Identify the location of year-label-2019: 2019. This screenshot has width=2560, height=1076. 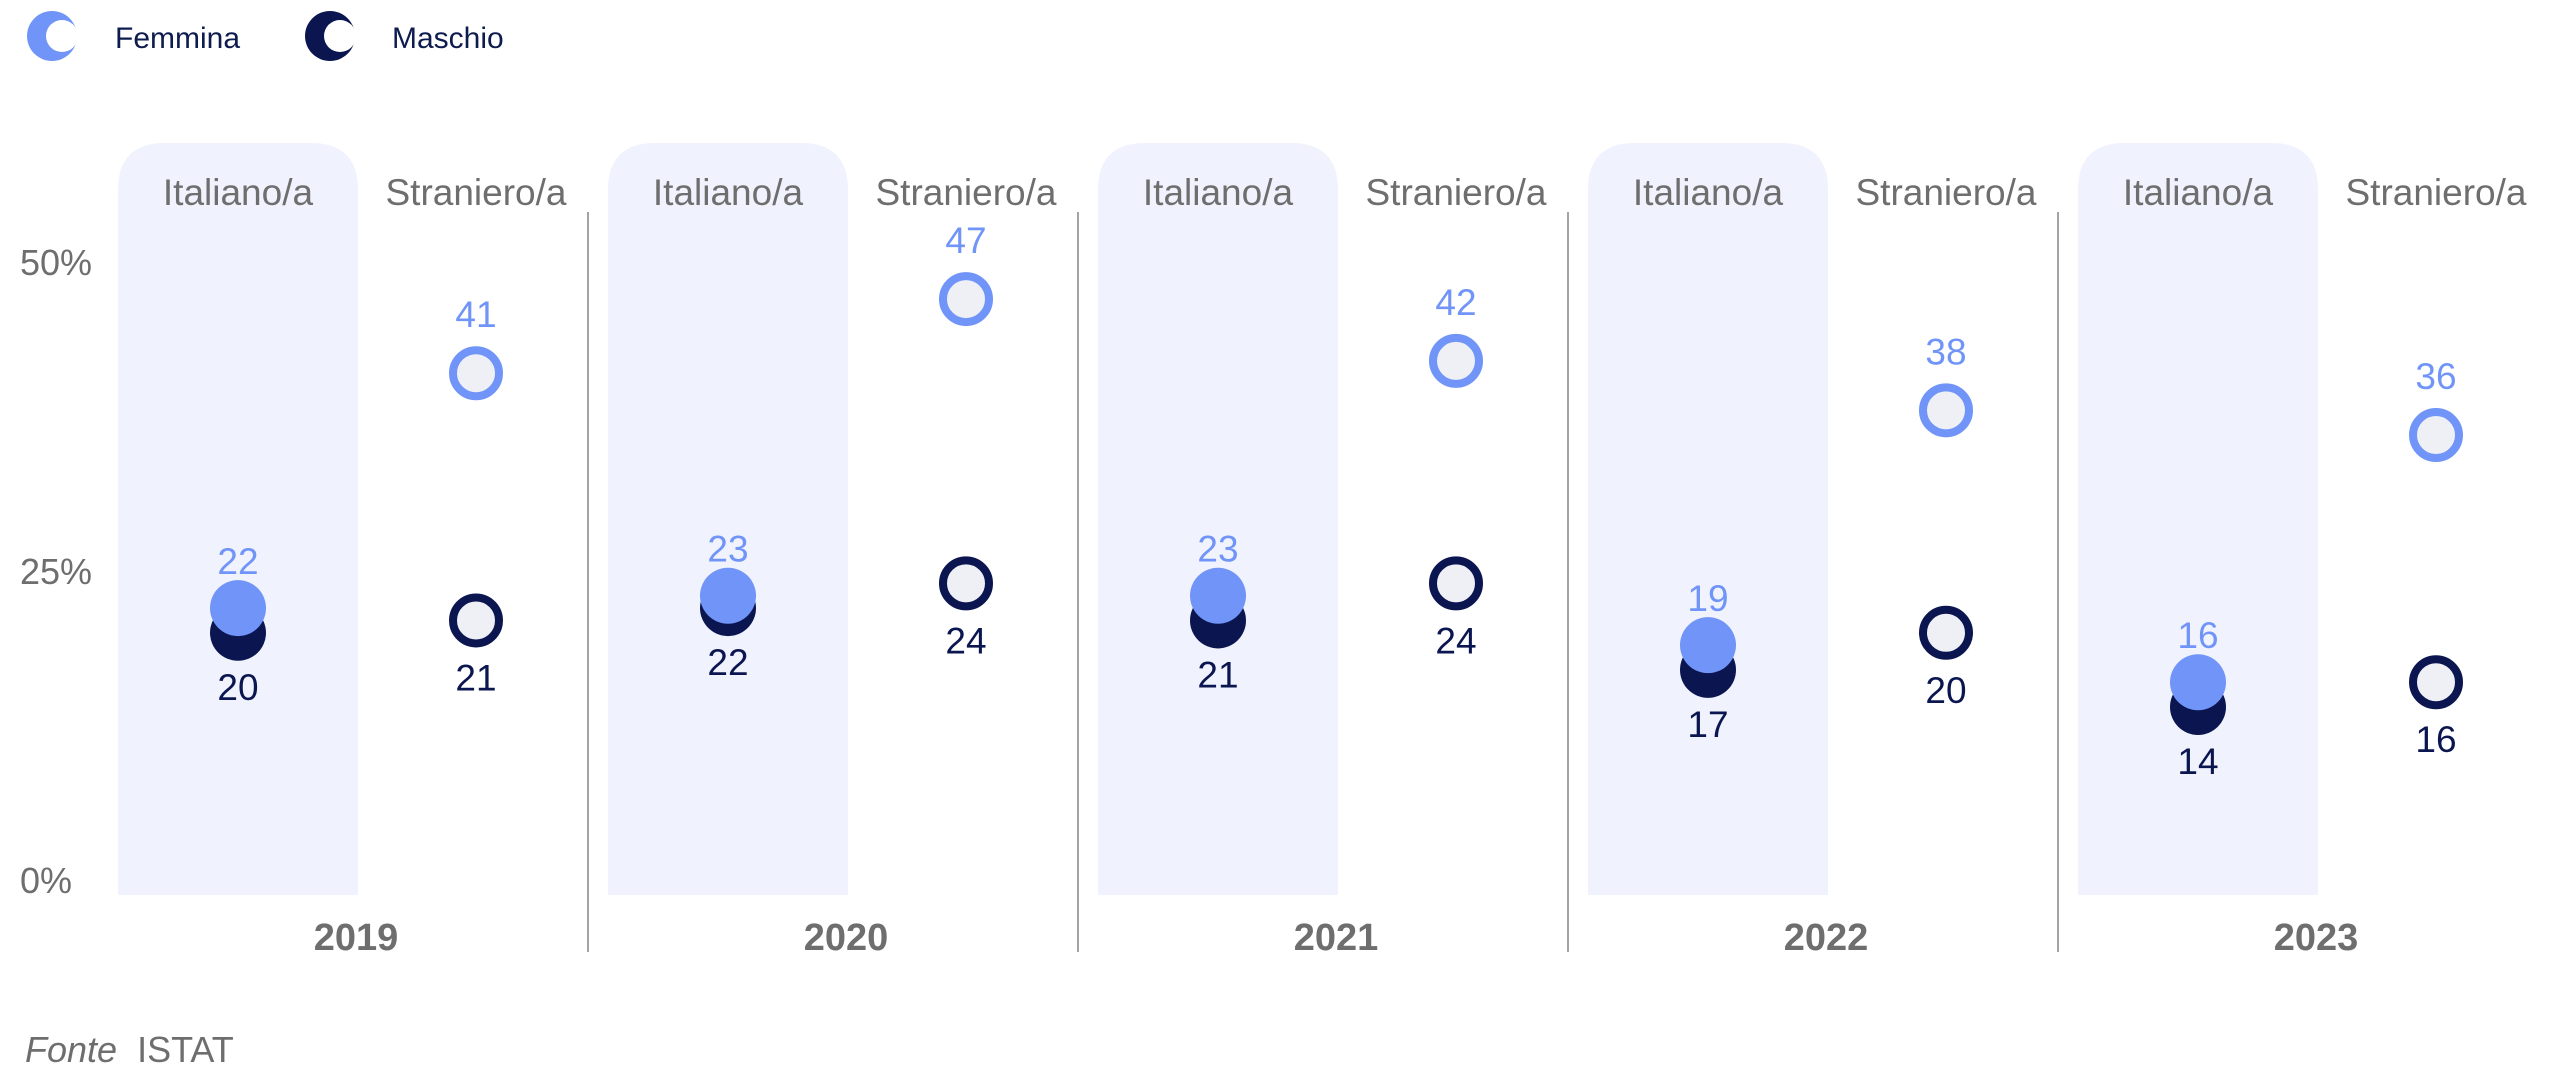
(356, 938).